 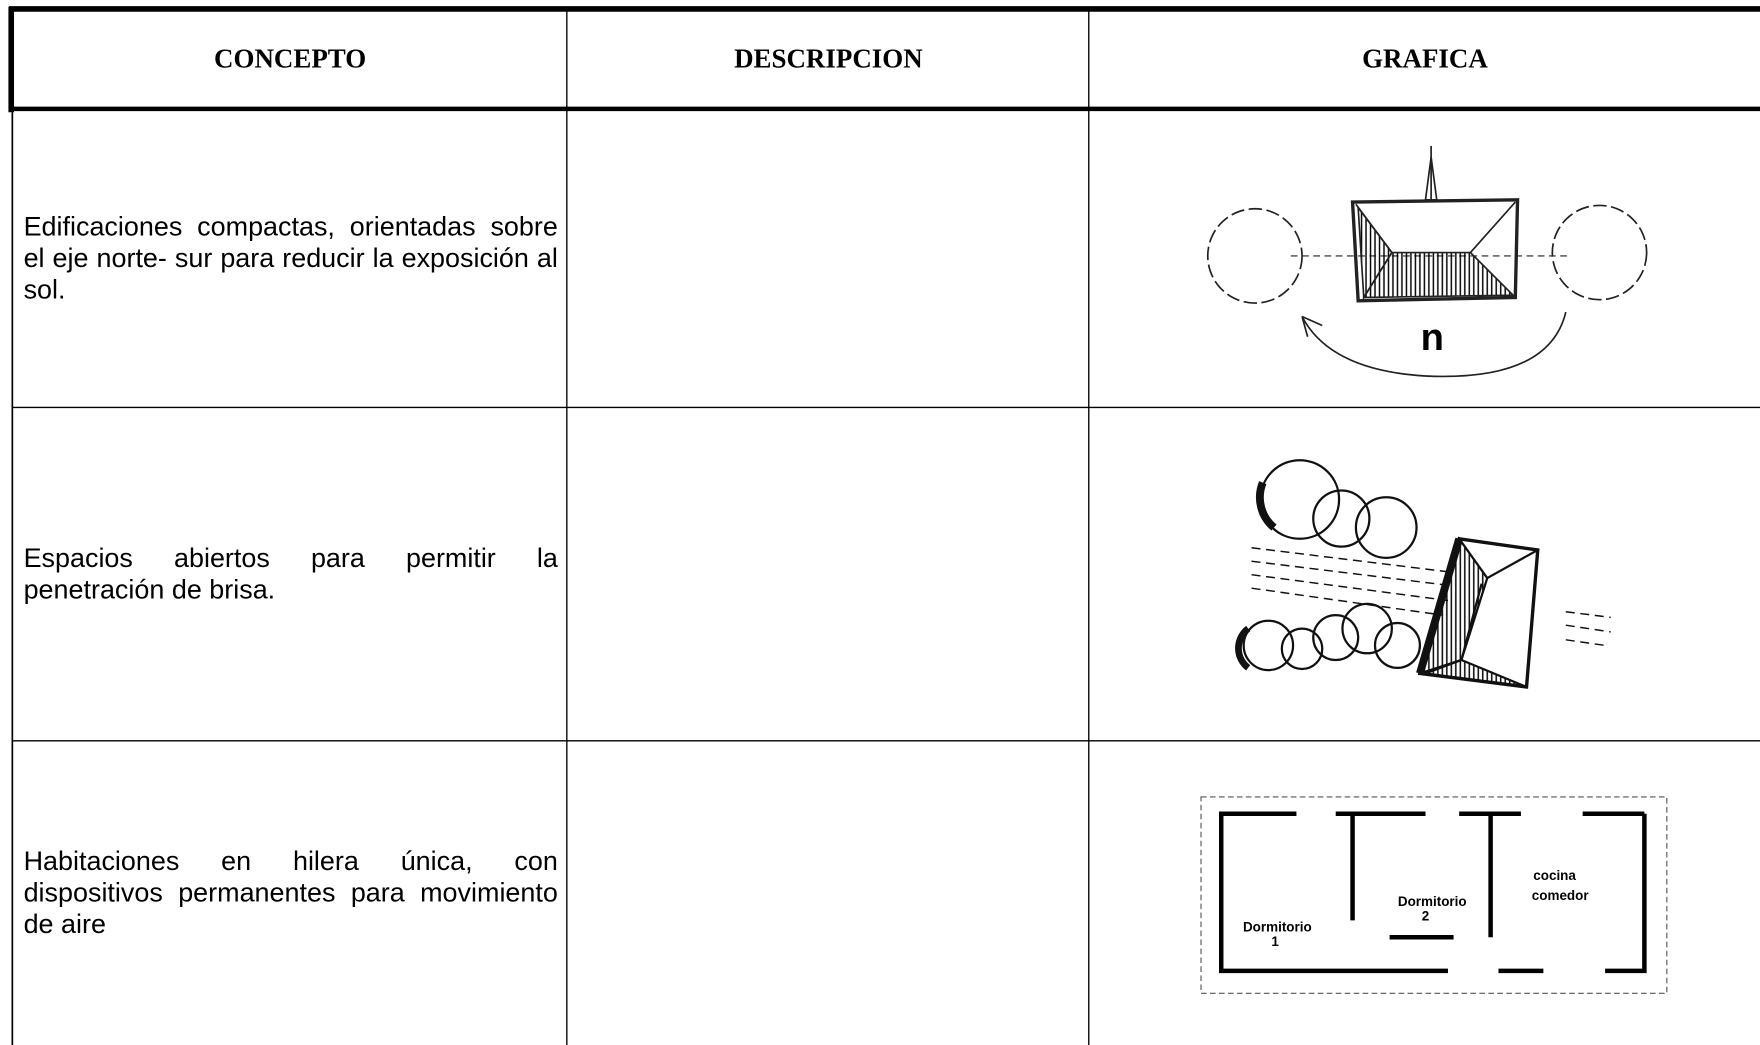 What do you see at coordinates (828, 59) in the screenshot?
I see `header-cell: DESCRIPCION` at bounding box center [828, 59].